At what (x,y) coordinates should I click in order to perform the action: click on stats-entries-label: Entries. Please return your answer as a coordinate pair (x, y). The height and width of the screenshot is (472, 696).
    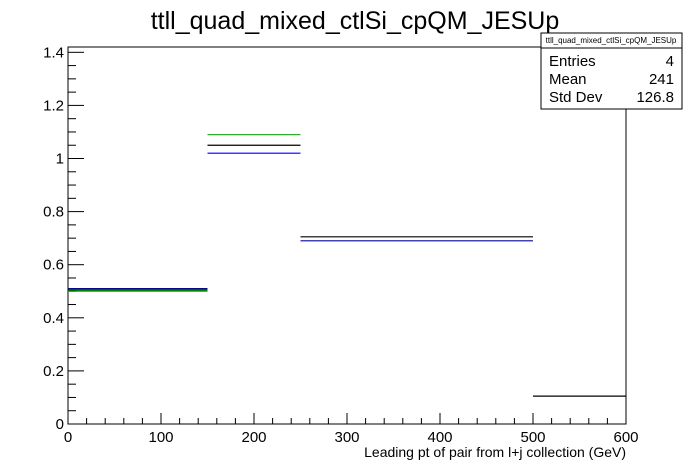
    Looking at the image, I should click on (572, 61).